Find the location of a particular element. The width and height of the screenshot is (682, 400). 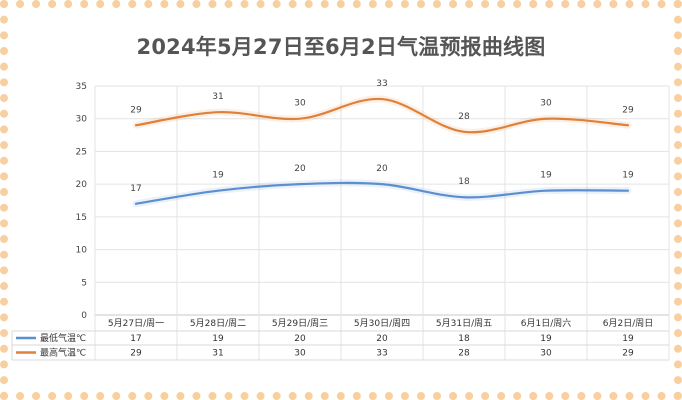

x-tick-label: 6月2日/周日 is located at coordinates (628, 323).